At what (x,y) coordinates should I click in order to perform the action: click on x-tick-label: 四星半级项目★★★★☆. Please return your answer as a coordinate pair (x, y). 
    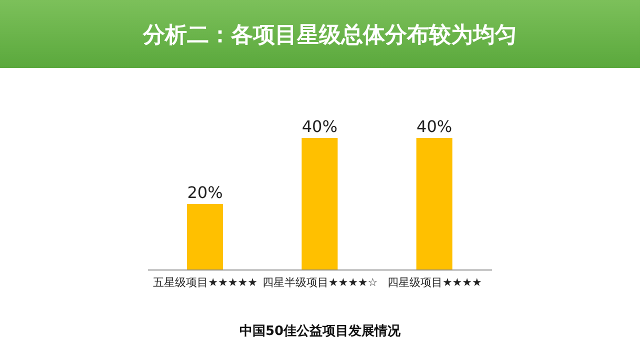
    Looking at the image, I should click on (320, 282).